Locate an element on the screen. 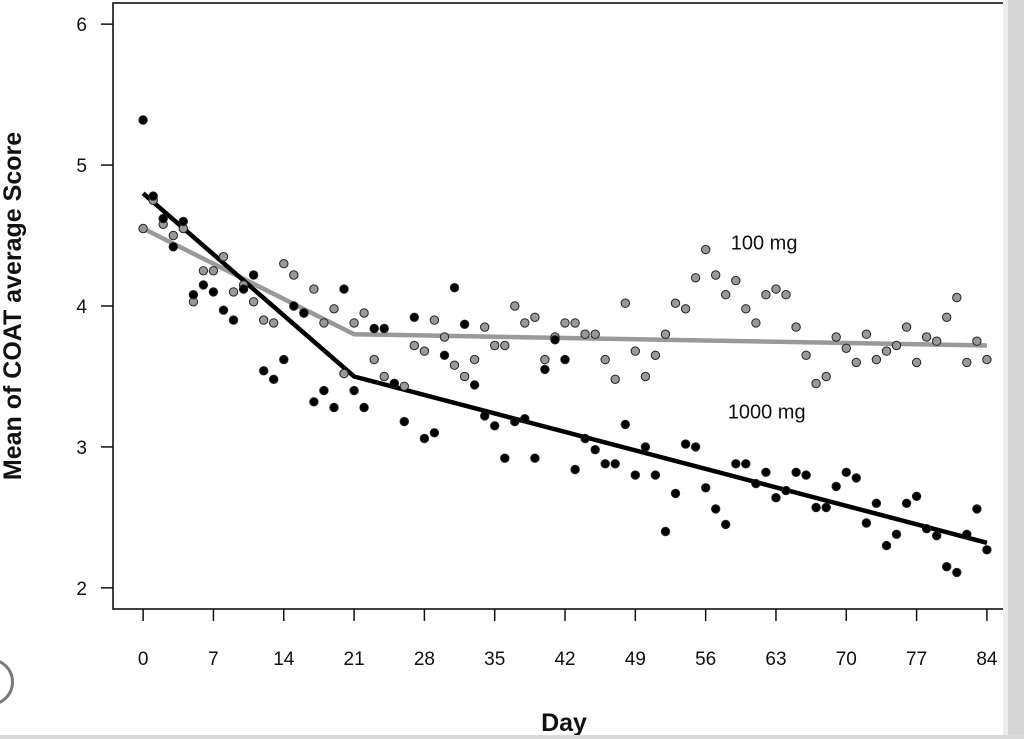 The height and width of the screenshot is (739, 1024). x-tick-label: 35 is located at coordinates (494, 659).